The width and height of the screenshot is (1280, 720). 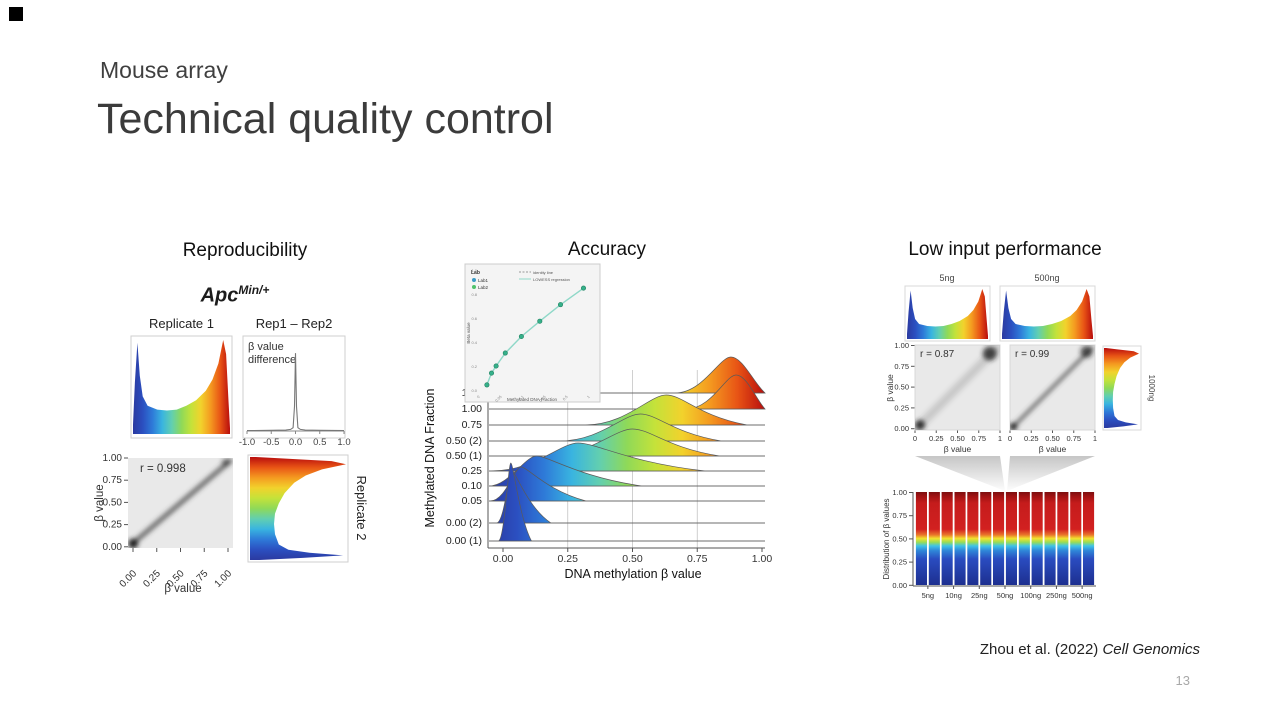 What do you see at coordinates (472, 486) in the screenshot?
I see `tick-label: 0.10` at bounding box center [472, 486].